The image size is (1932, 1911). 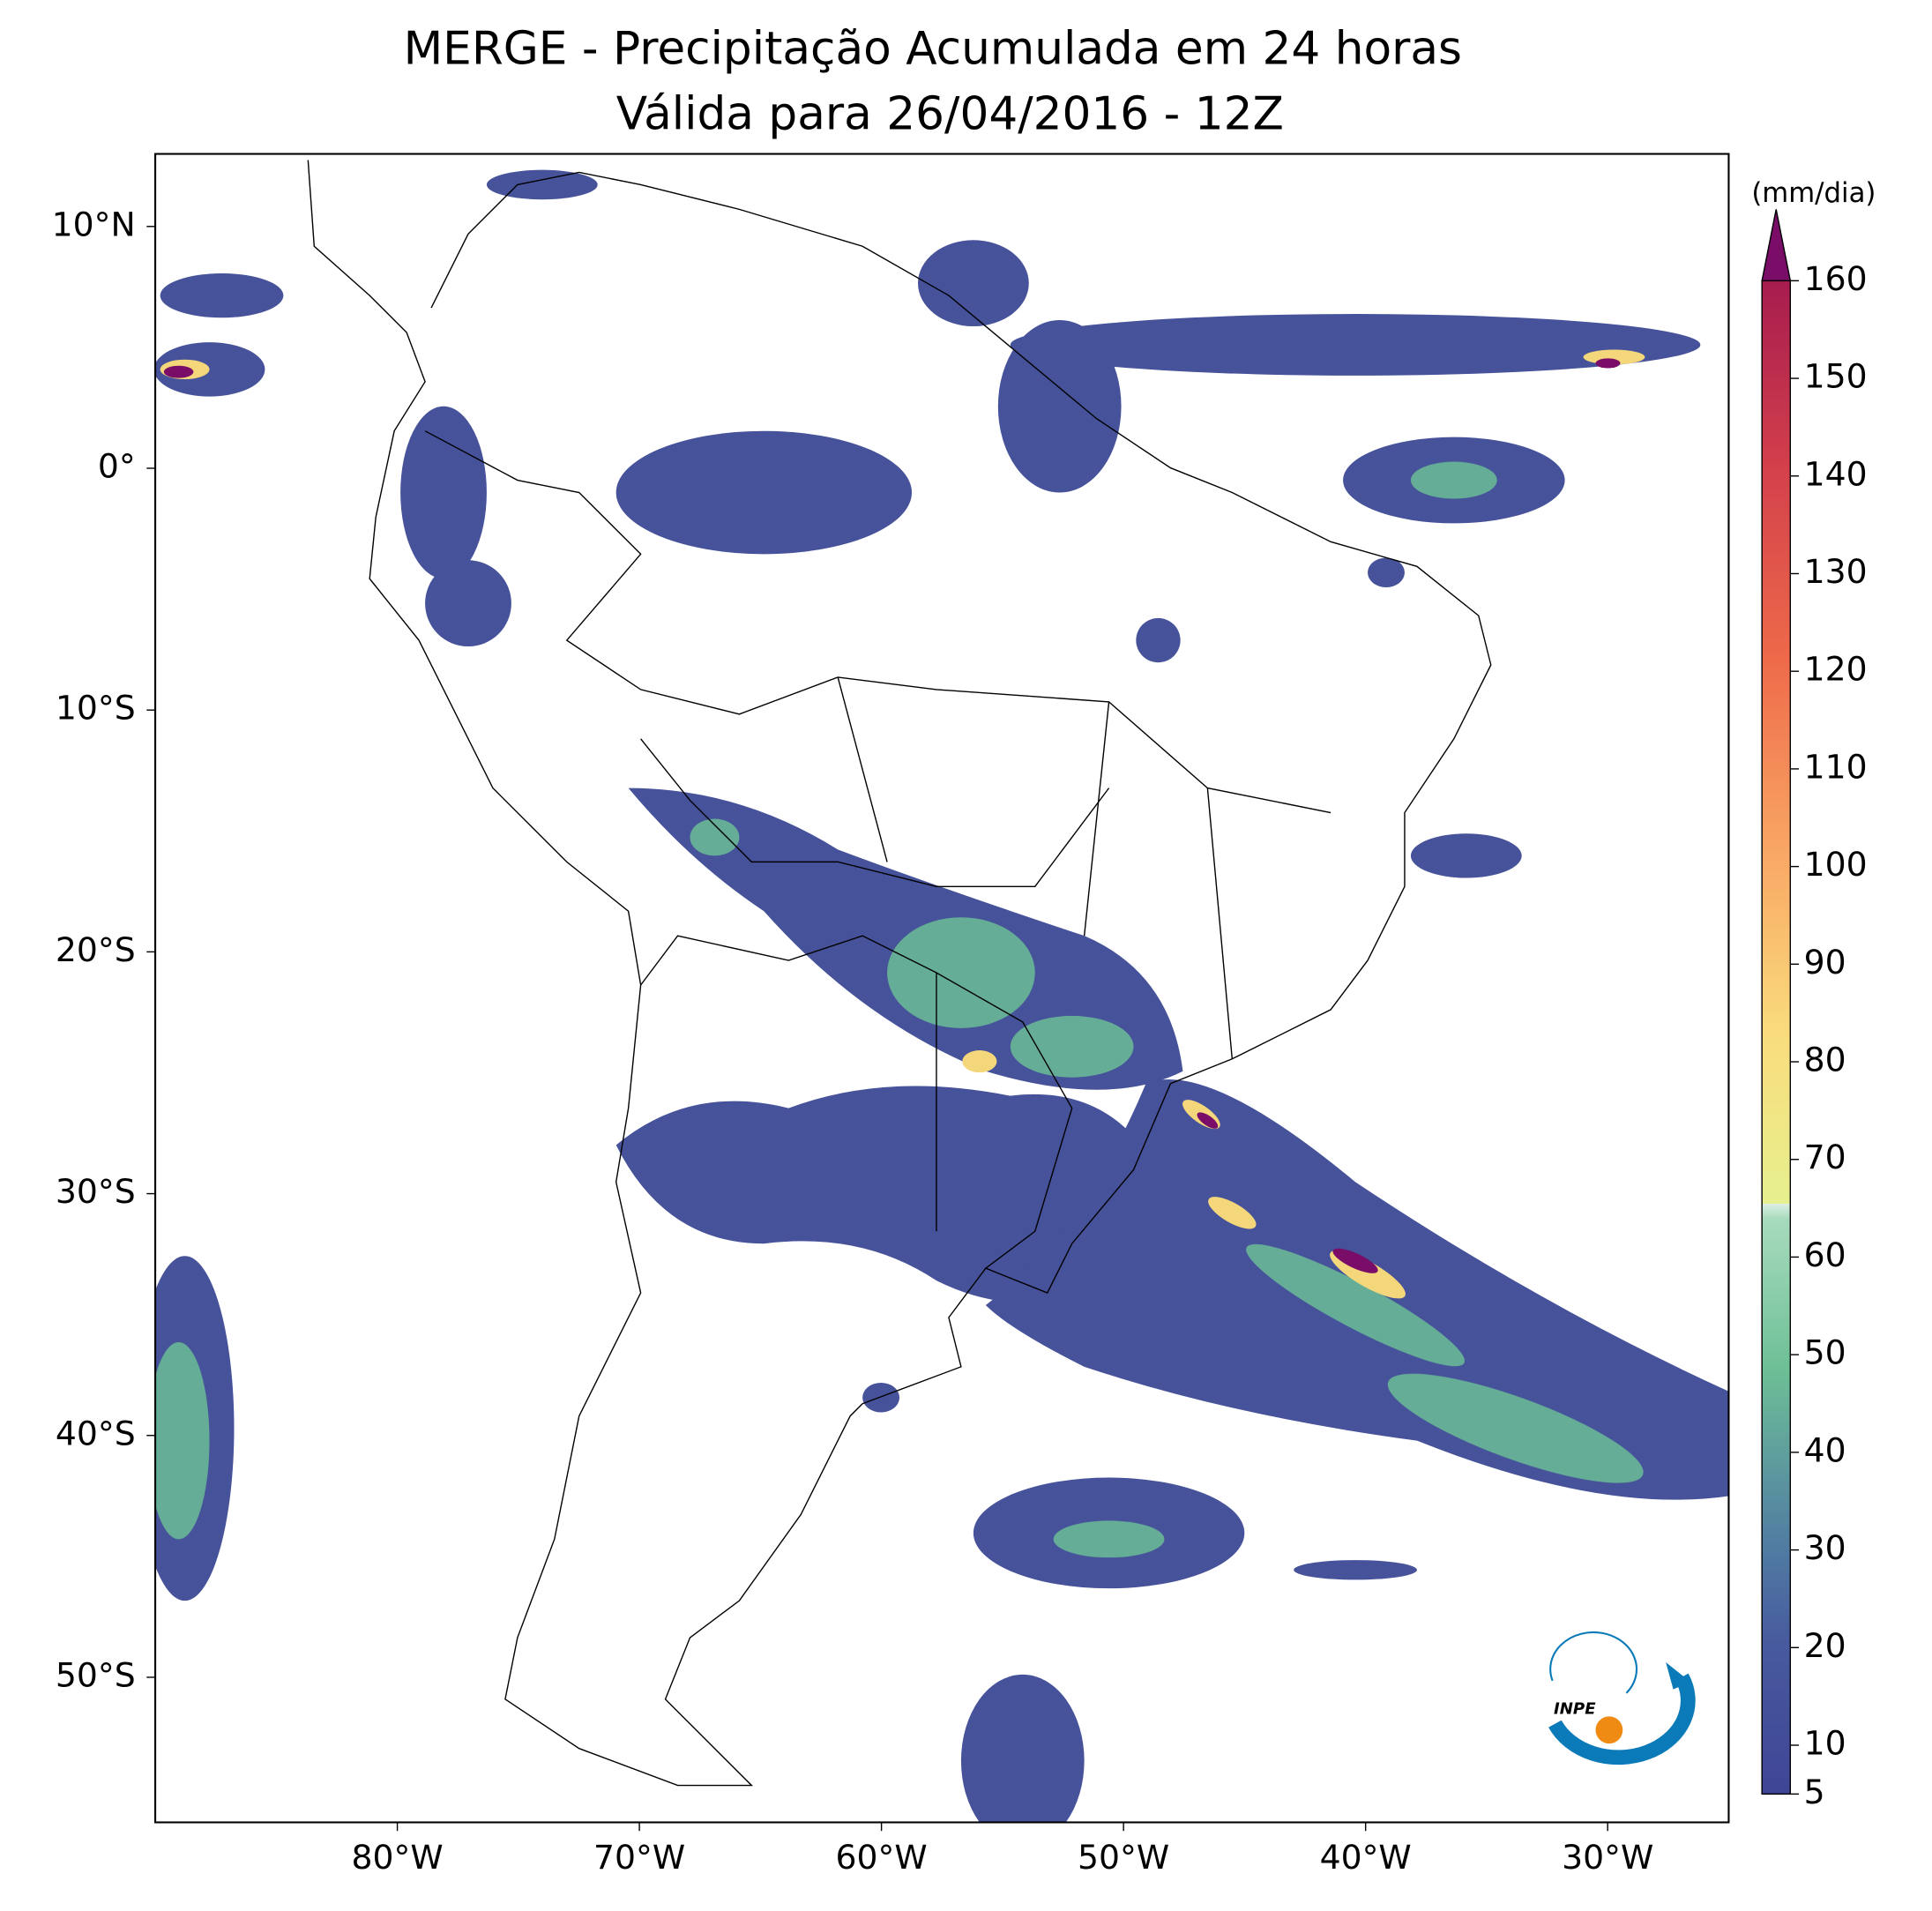 I want to click on colorbar-tick-label: 20, so click(x=1825, y=1646).